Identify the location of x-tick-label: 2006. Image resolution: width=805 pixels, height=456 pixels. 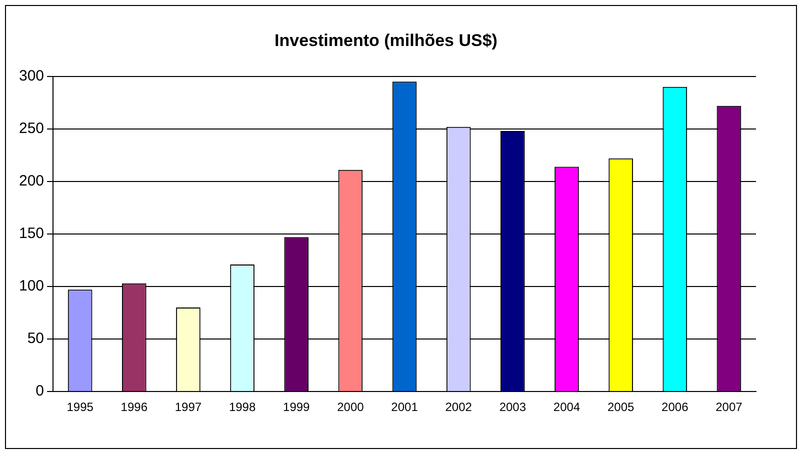
(675, 407).